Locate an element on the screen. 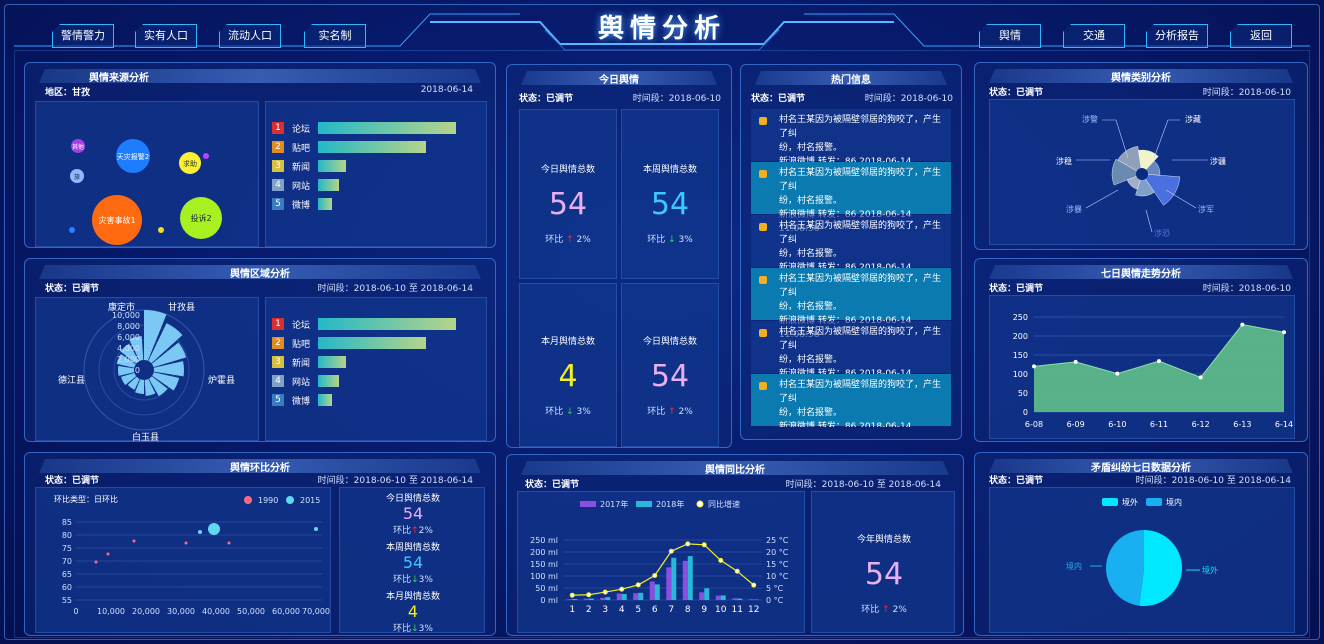  yoy-marks: 1 2 3 4 5 6 7 8 9 10 11 12 is located at coordinates (663, 578).